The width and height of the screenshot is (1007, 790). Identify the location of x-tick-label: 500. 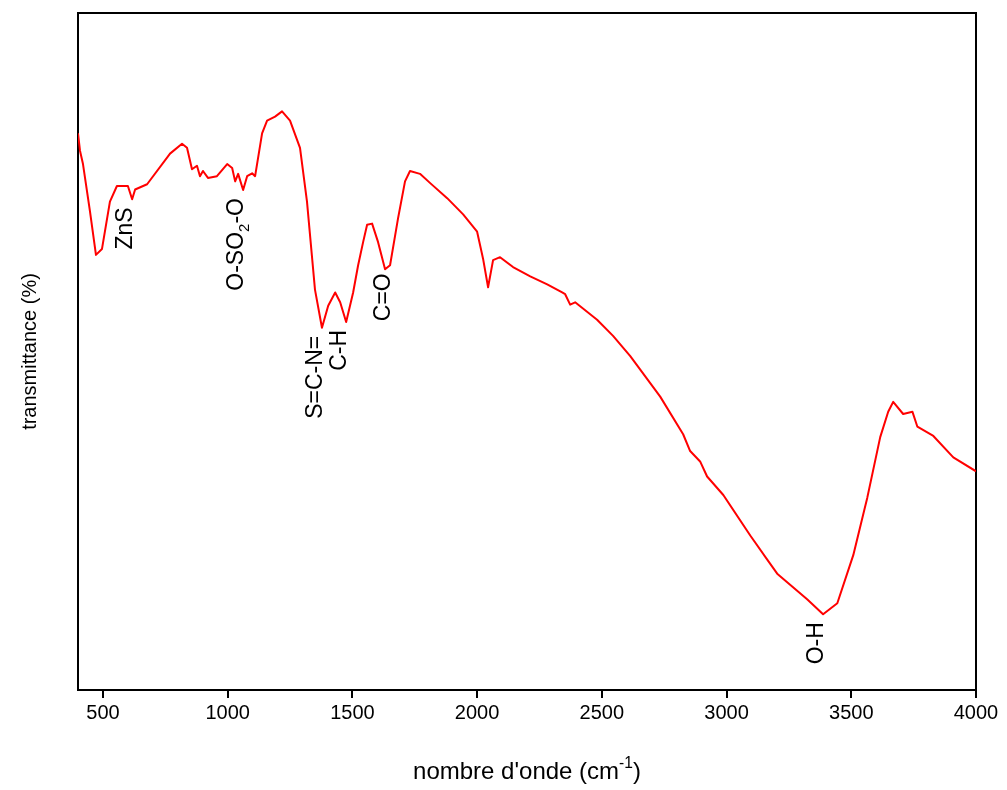
(103, 711).